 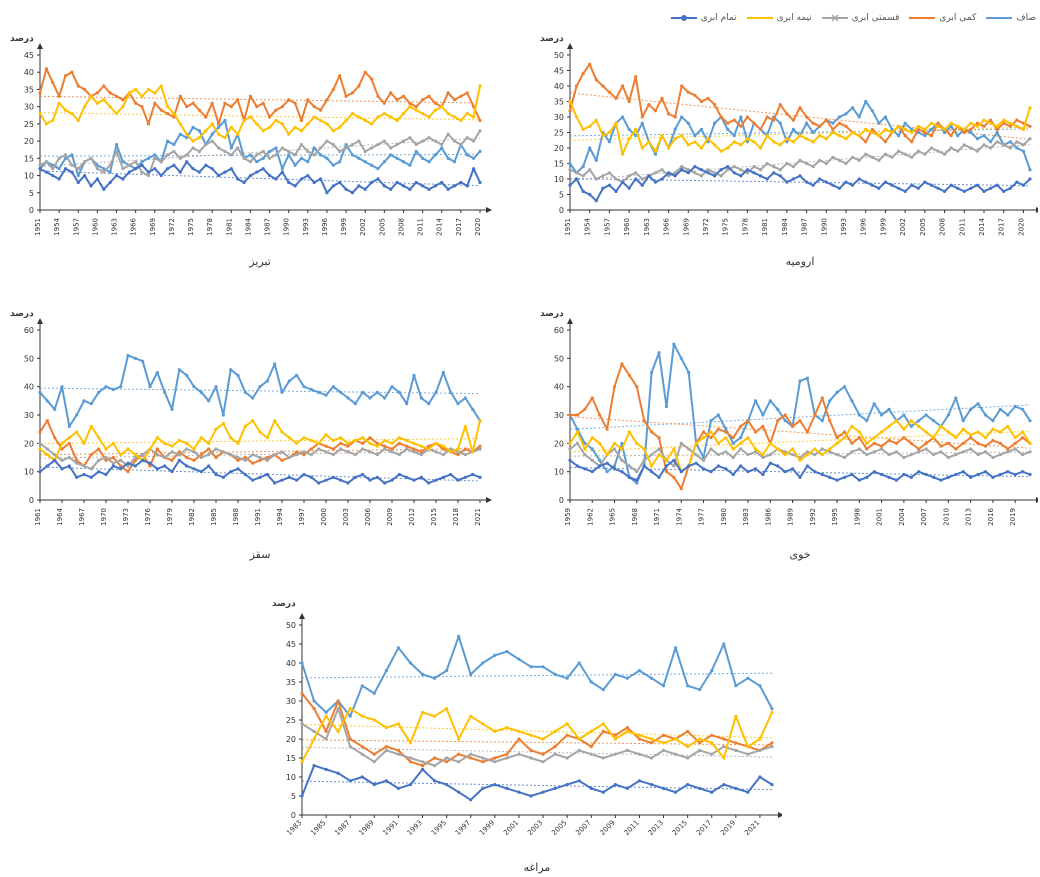 I want to click on x-tick-label: 1957, so click(x=607, y=227).